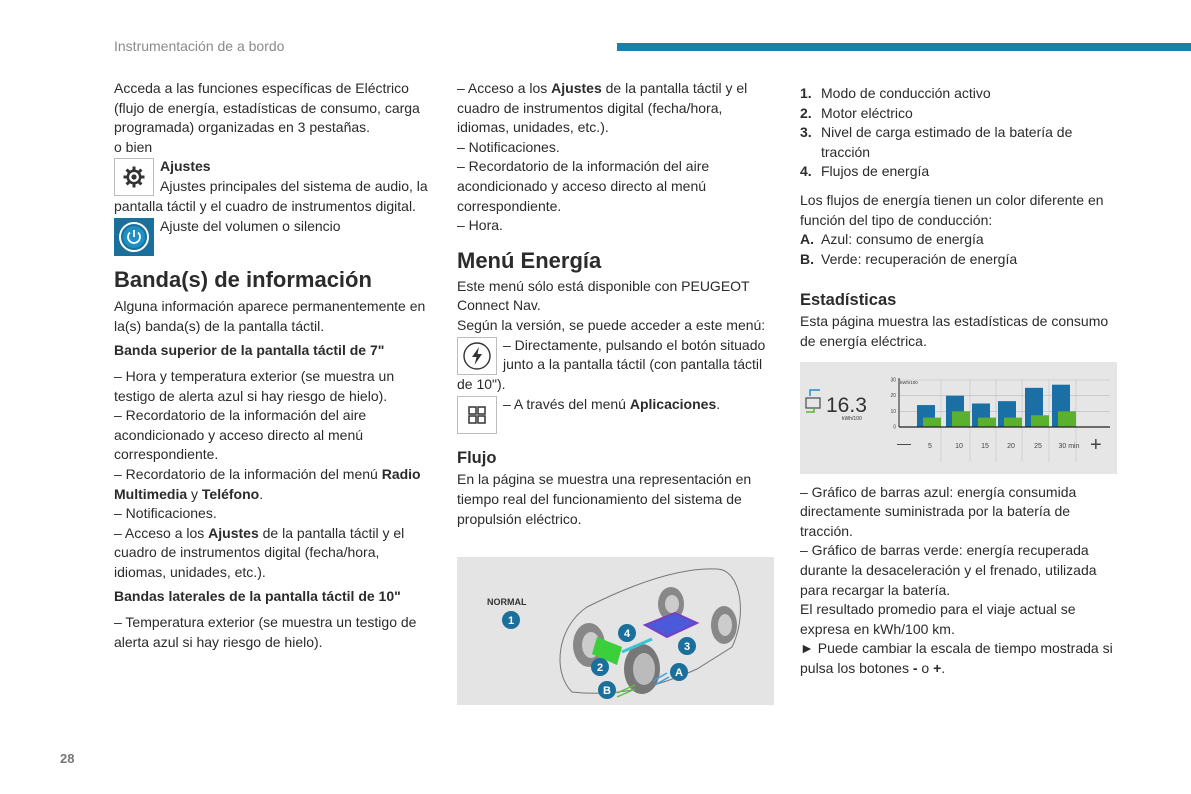 This screenshot has width=1191, height=794. Describe the element at coordinates (852, 419) in the screenshot. I see `readout-unit: kWh/100` at that location.